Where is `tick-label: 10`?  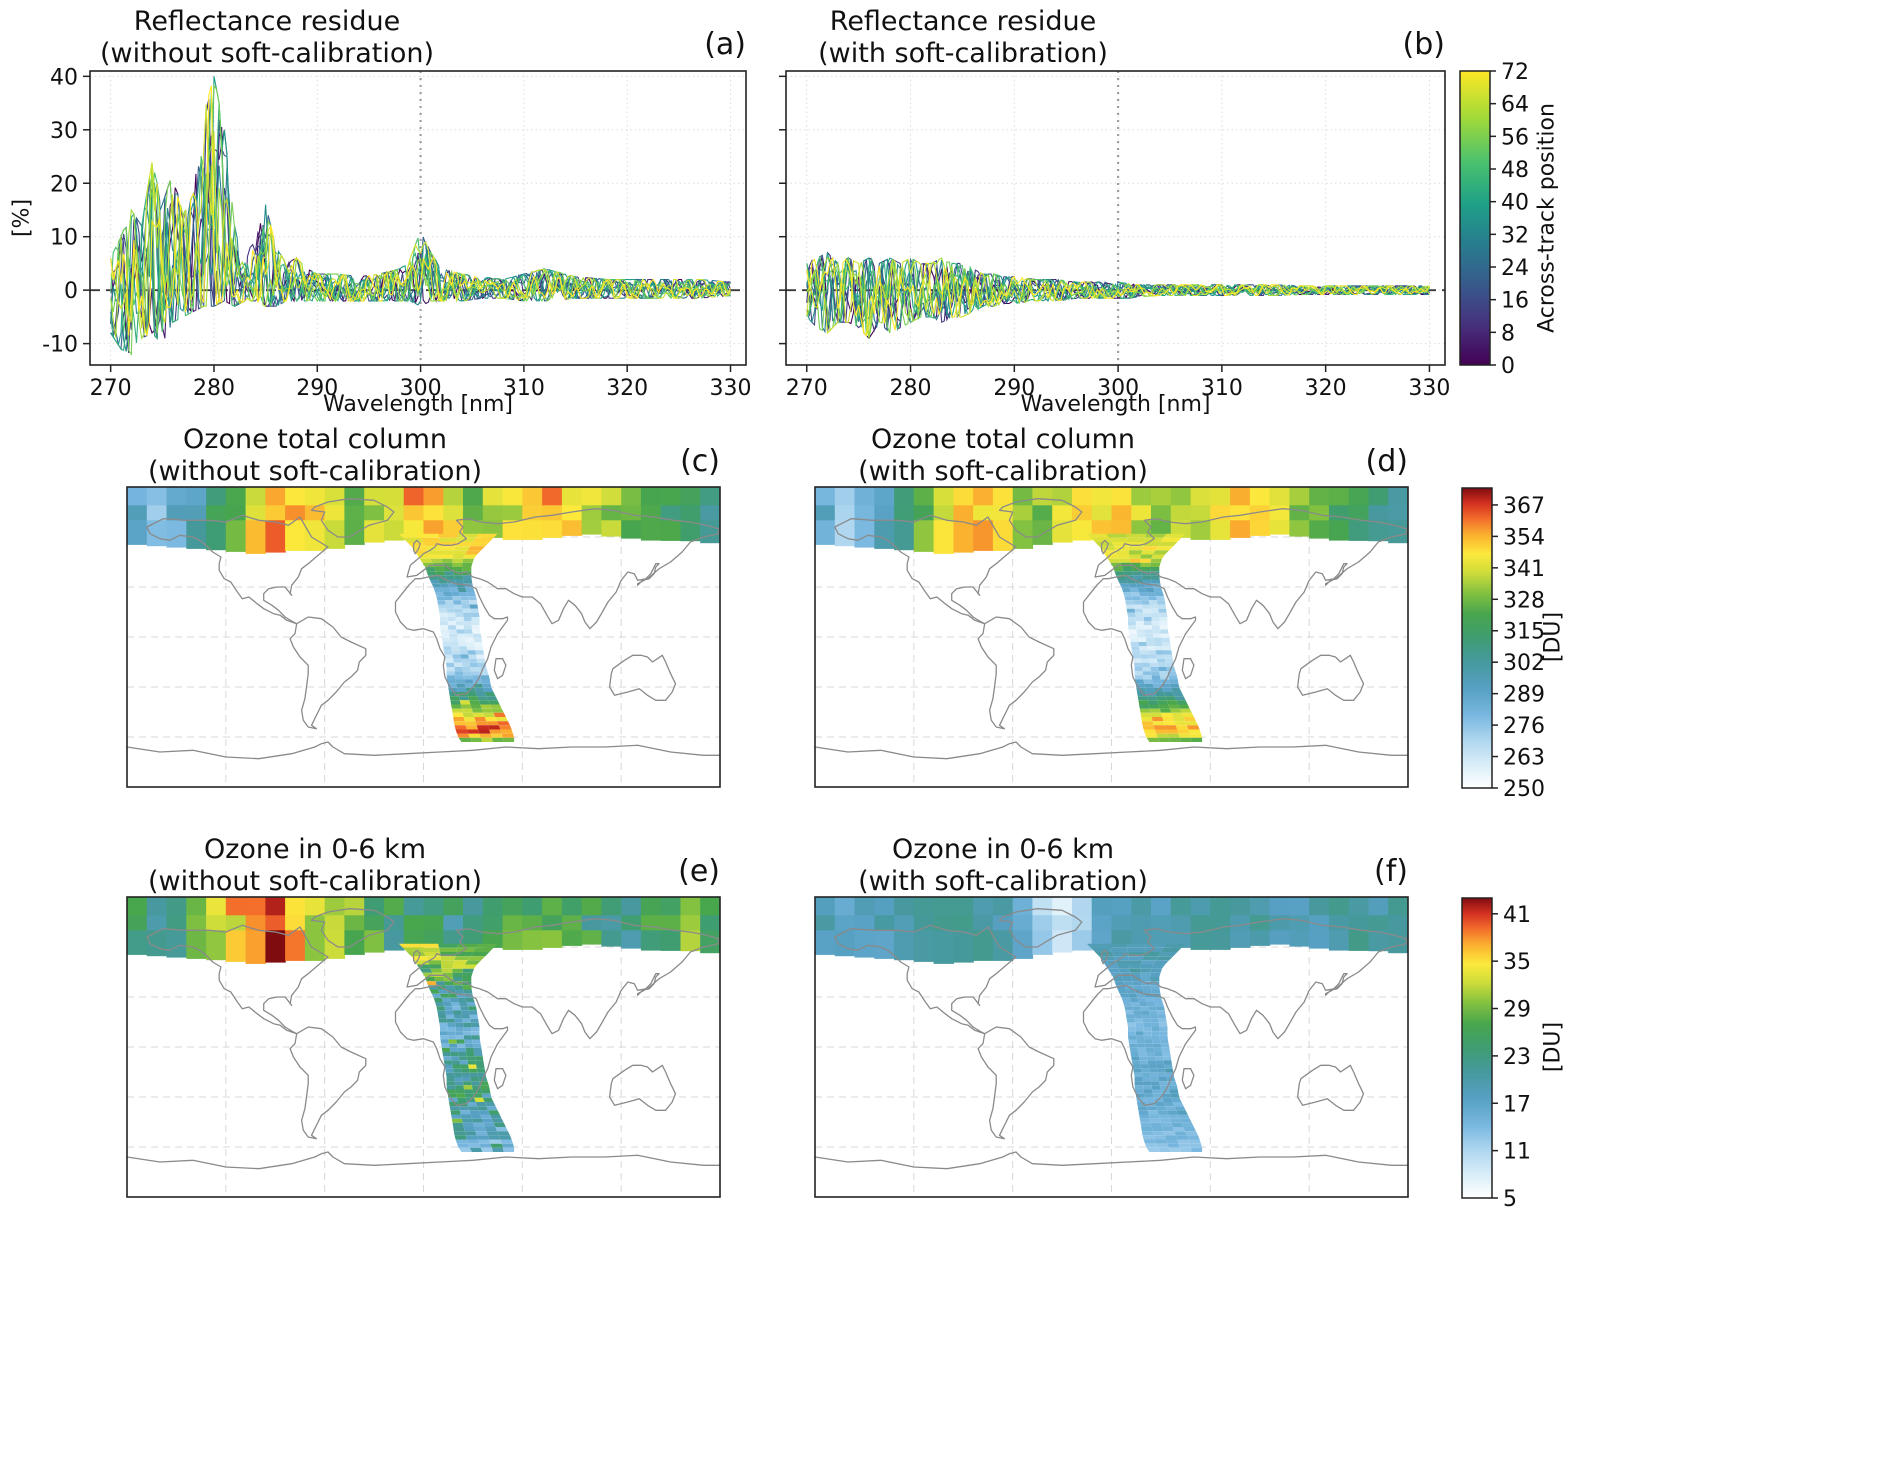 tick-label: 10 is located at coordinates (64, 238).